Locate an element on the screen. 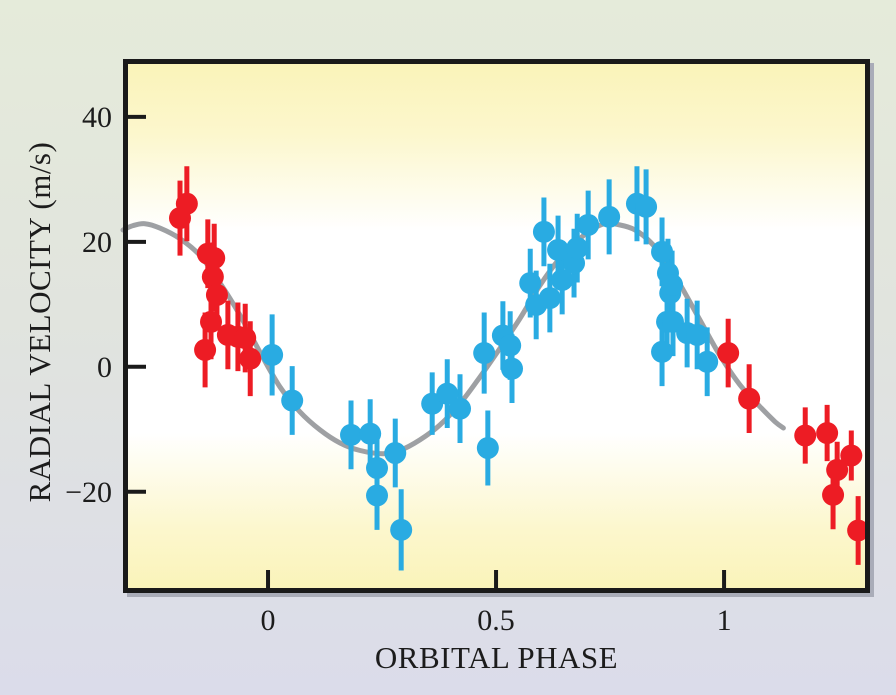  x-tick-label: 0.5 is located at coordinates (496, 620).